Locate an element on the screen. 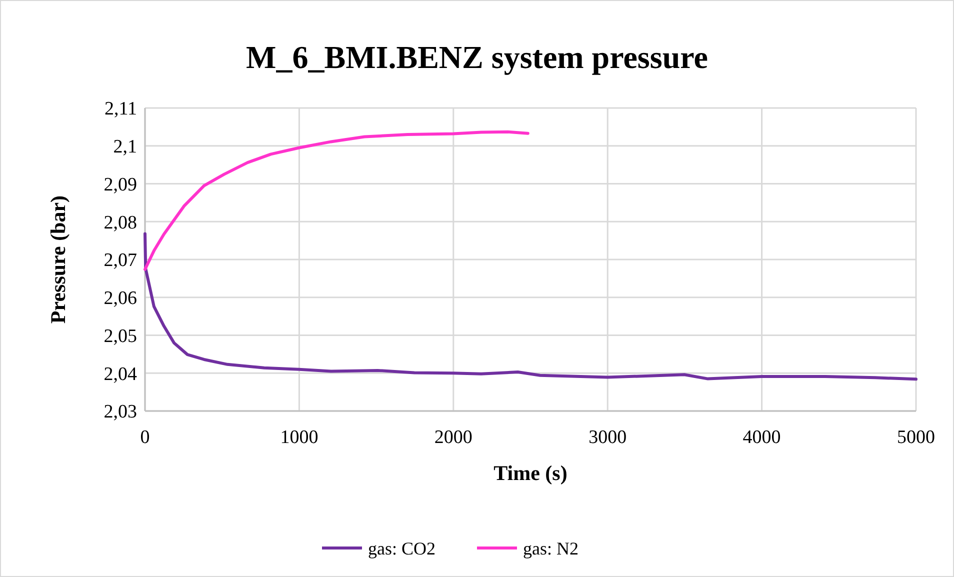 The width and height of the screenshot is (954, 577). y-tick-label: 2,06 is located at coordinates (120, 299).